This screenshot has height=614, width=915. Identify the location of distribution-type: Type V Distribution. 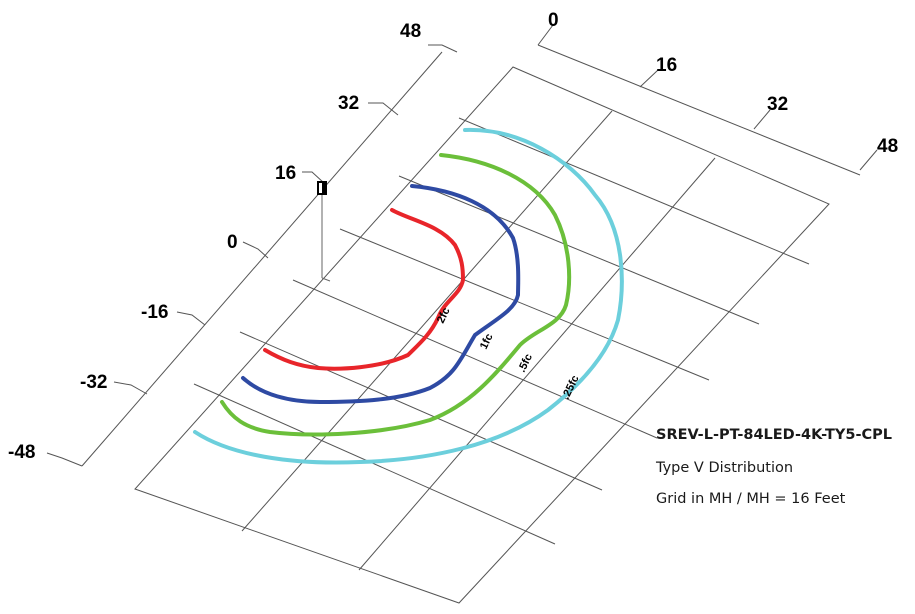
(725, 468).